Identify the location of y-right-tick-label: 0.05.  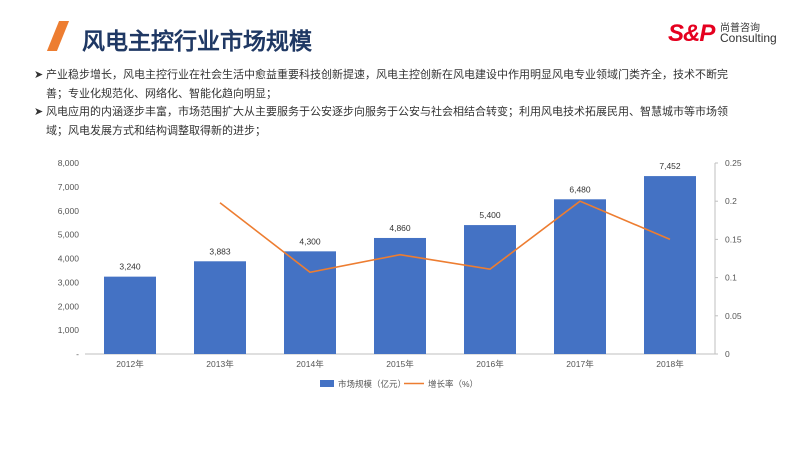
(733, 316).